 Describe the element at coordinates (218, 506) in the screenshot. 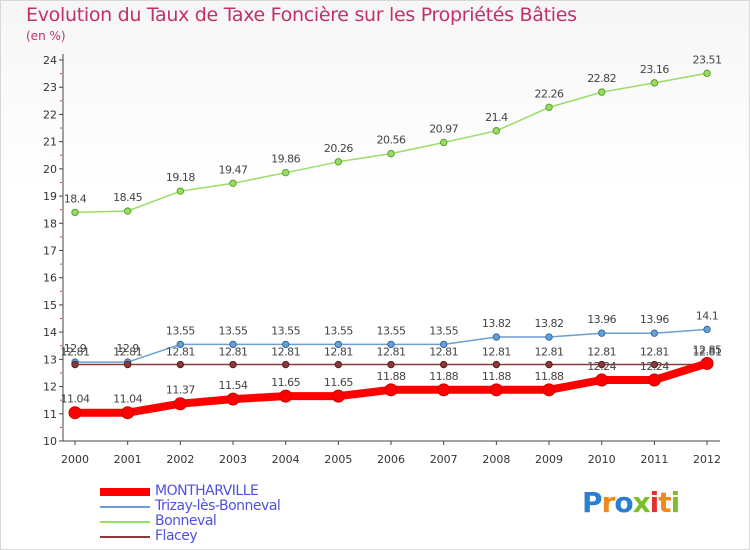

I see `legend-label: Trizay-lès-Bonneval` at that location.